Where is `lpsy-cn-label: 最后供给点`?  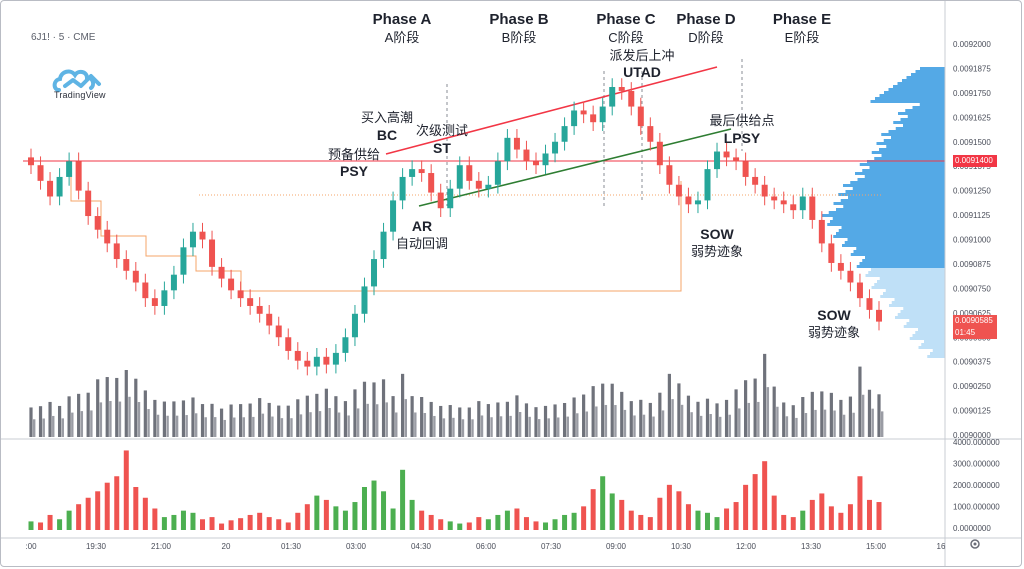 lpsy-cn-label: 最后供给点 is located at coordinates (741, 120).